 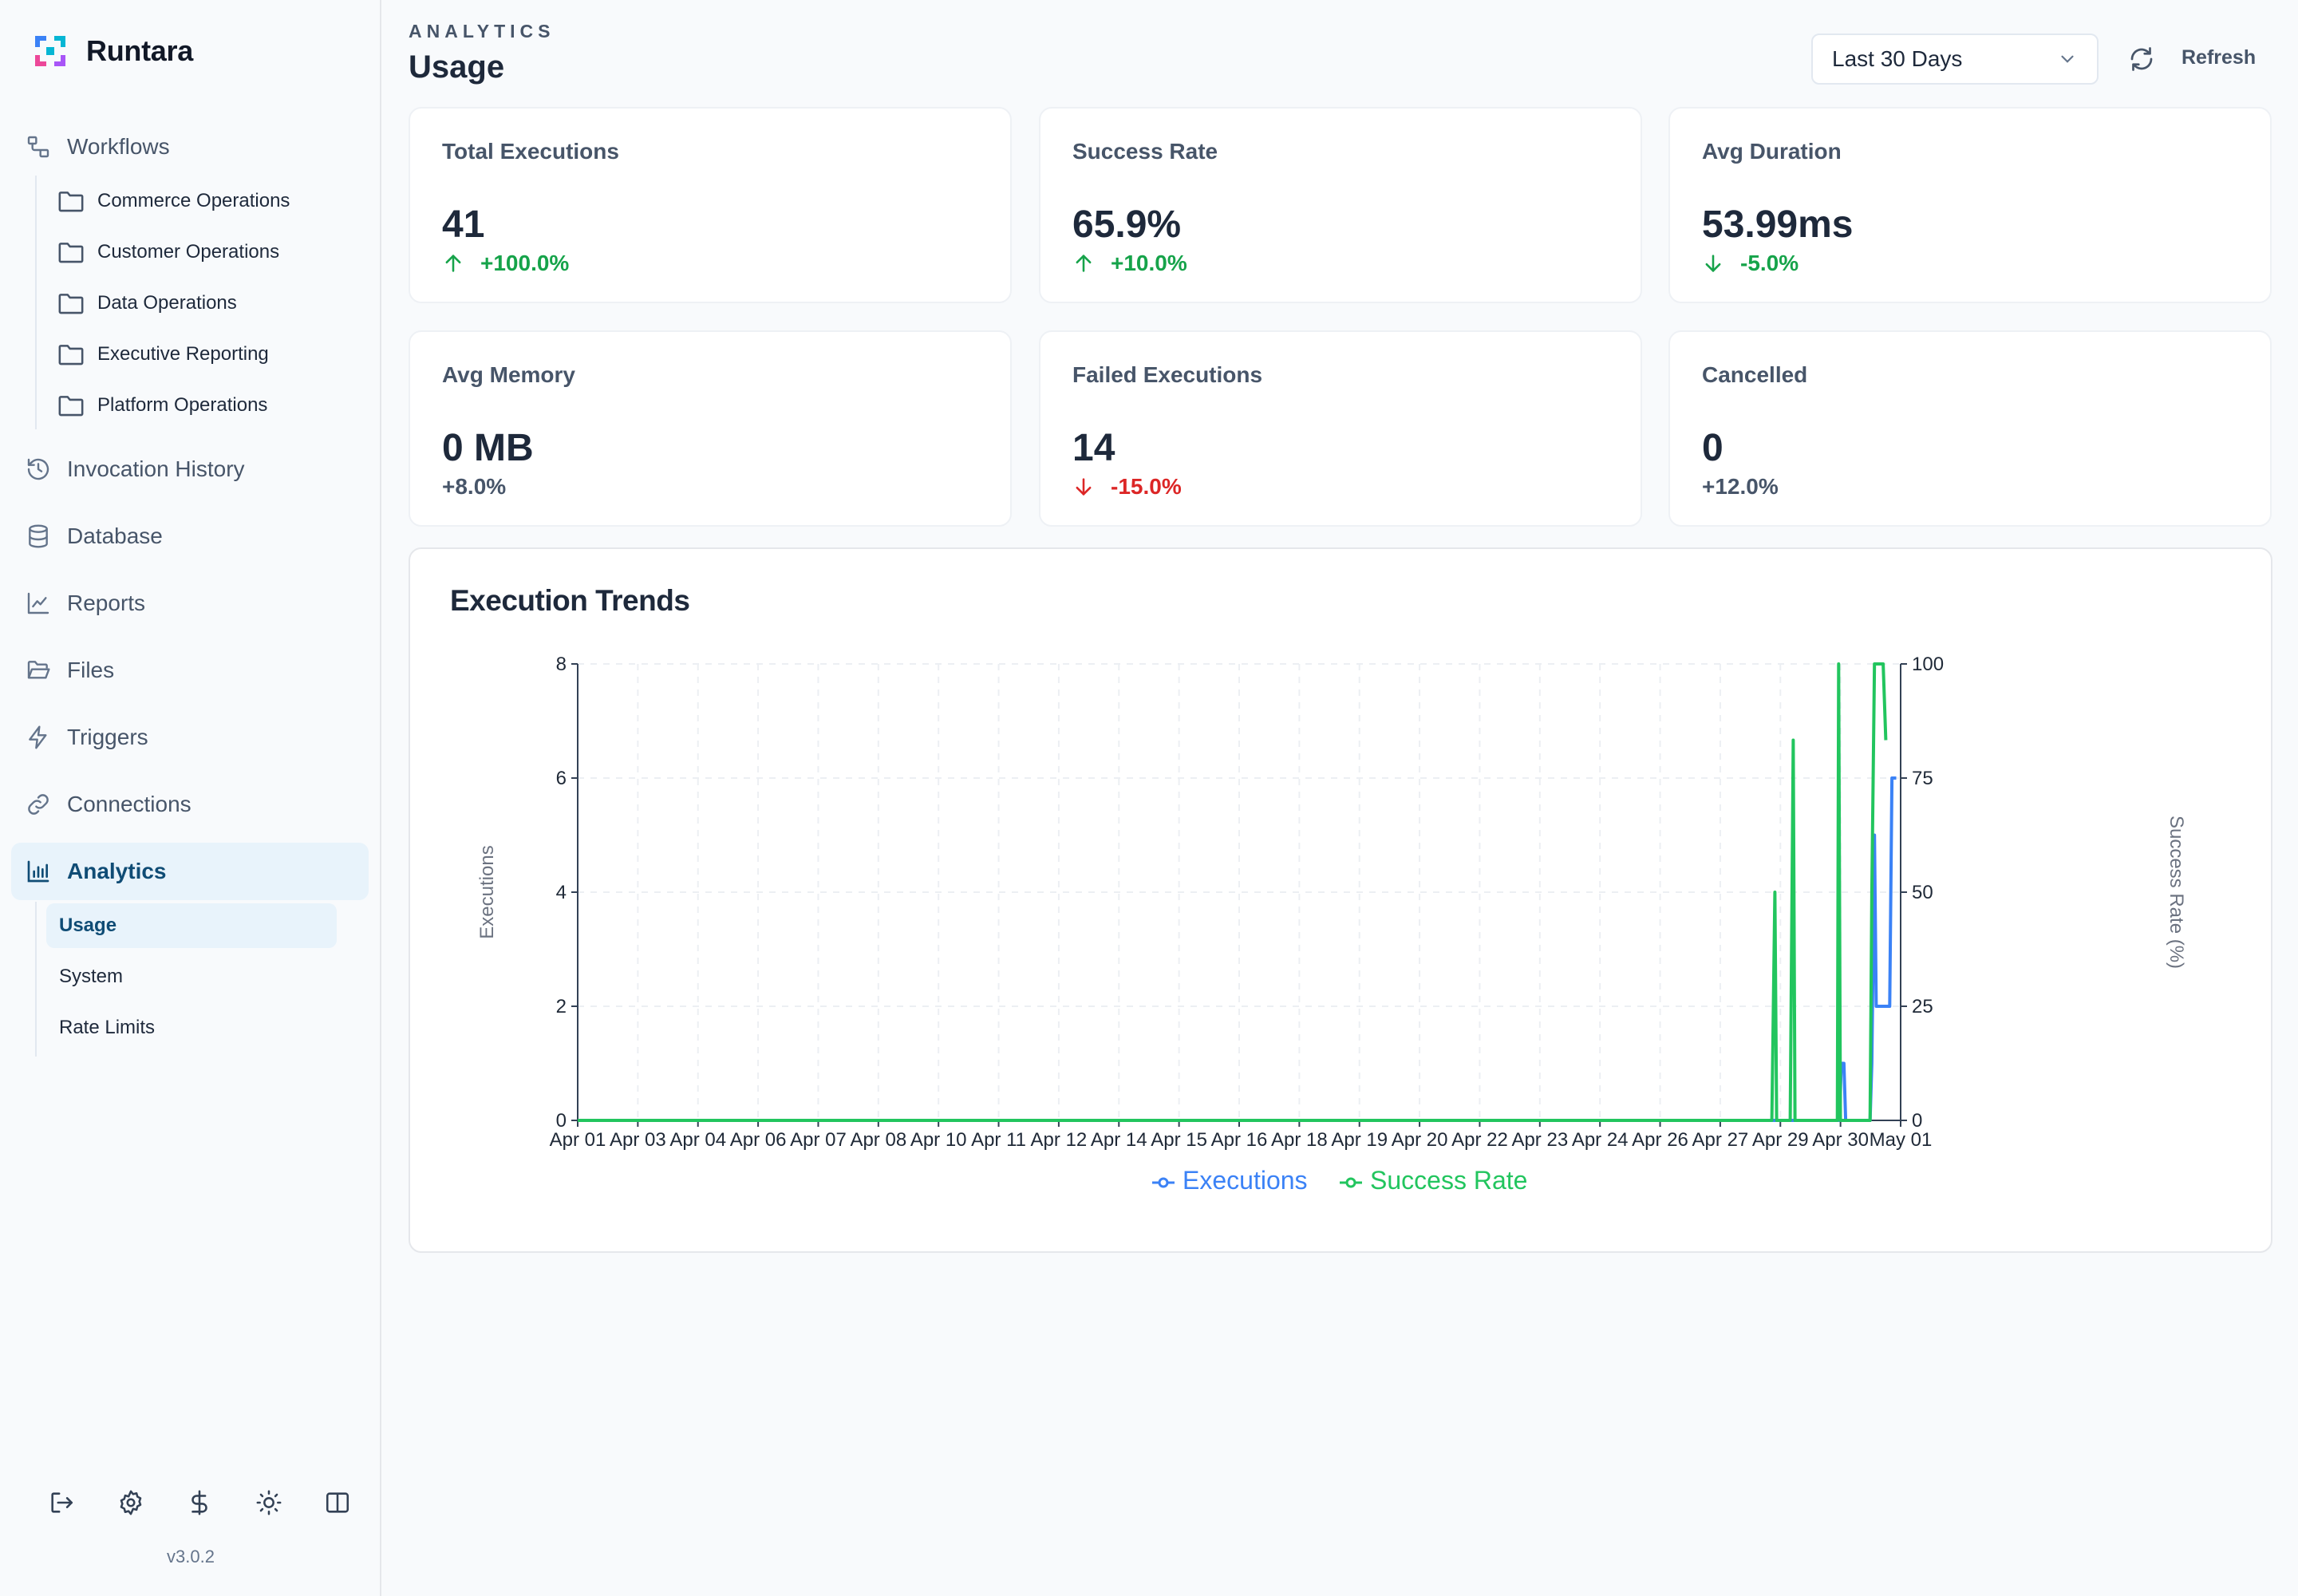 I want to click on stat-delta-value: +8.0%, so click(x=475, y=486).